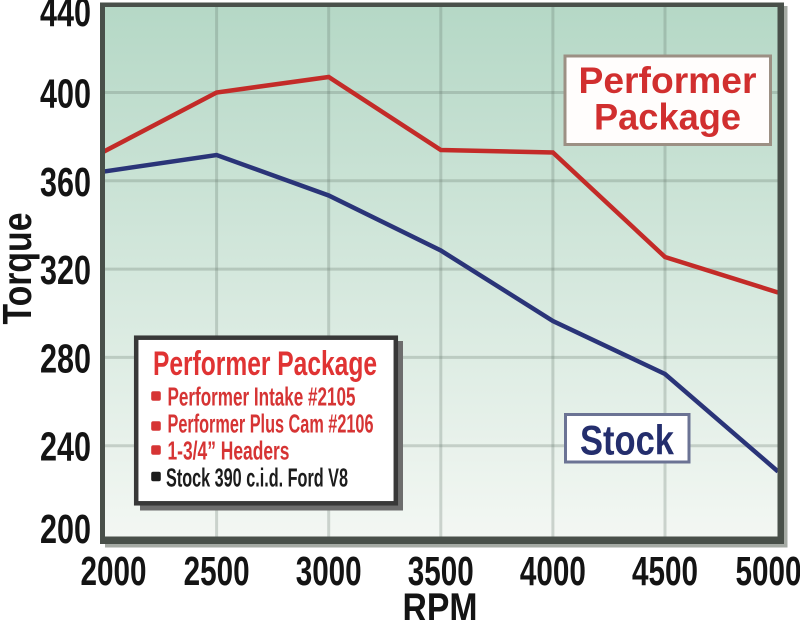 This screenshot has height=620, width=800. I want to click on svg-text: Performer, so click(668, 80).